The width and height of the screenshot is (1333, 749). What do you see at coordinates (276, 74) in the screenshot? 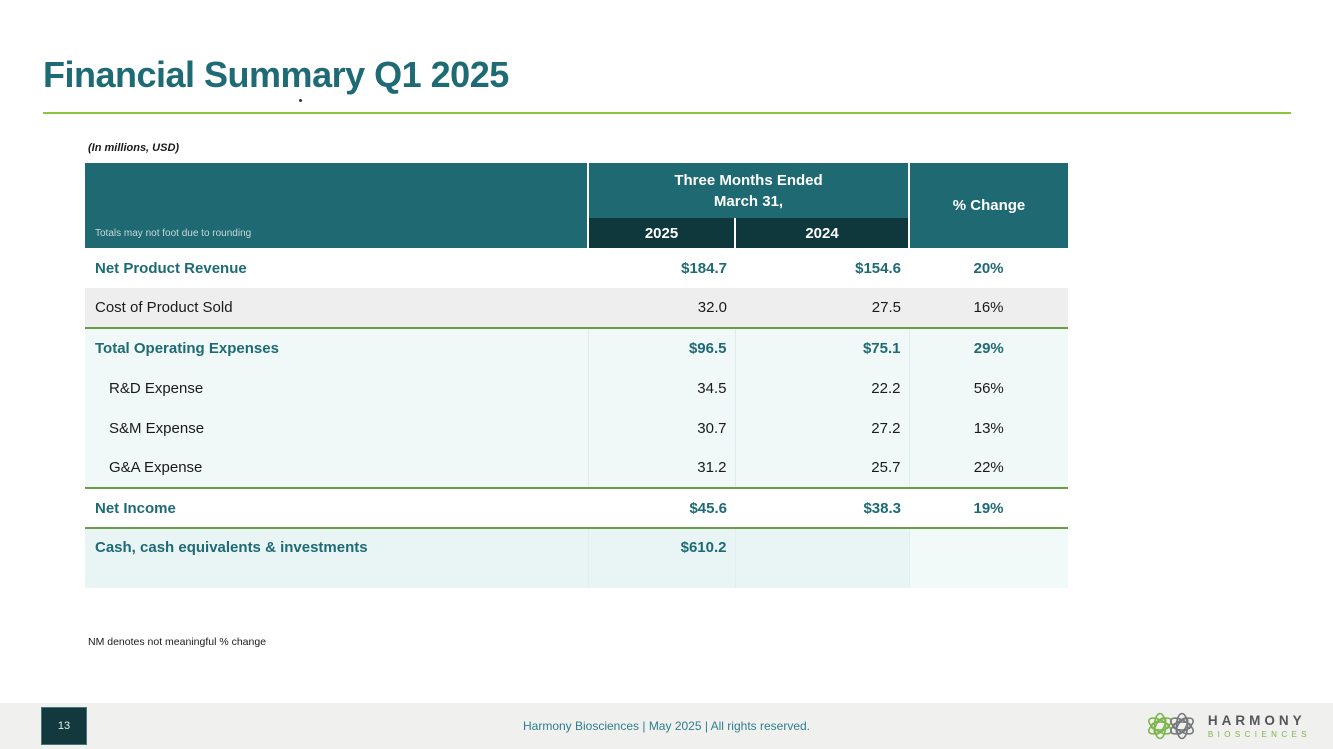
I see `page-title: Financial Summary Q1 2025` at bounding box center [276, 74].